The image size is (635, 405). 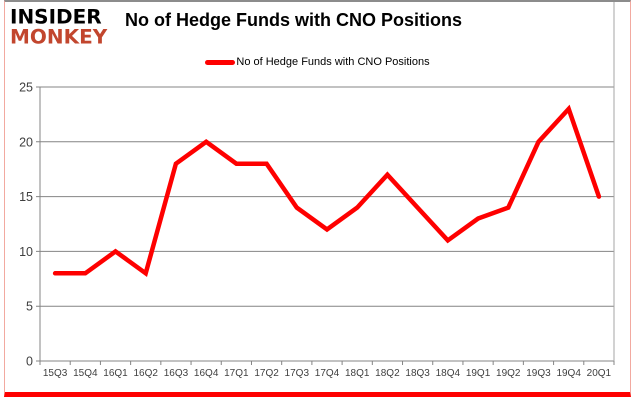 What do you see at coordinates (29, 307) in the screenshot?
I see `y-tick-label: 5` at bounding box center [29, 307].